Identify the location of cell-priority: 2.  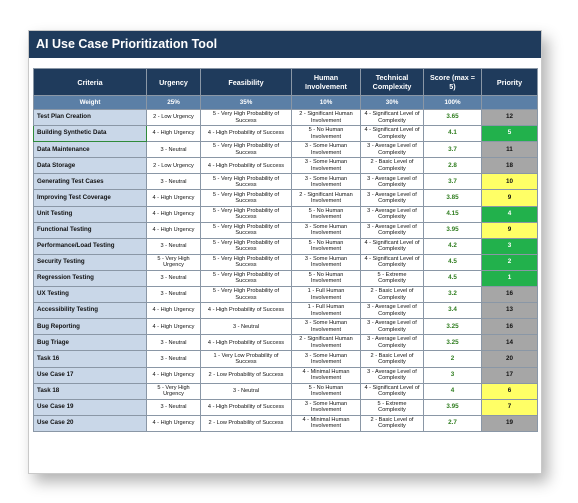
(509, 262).